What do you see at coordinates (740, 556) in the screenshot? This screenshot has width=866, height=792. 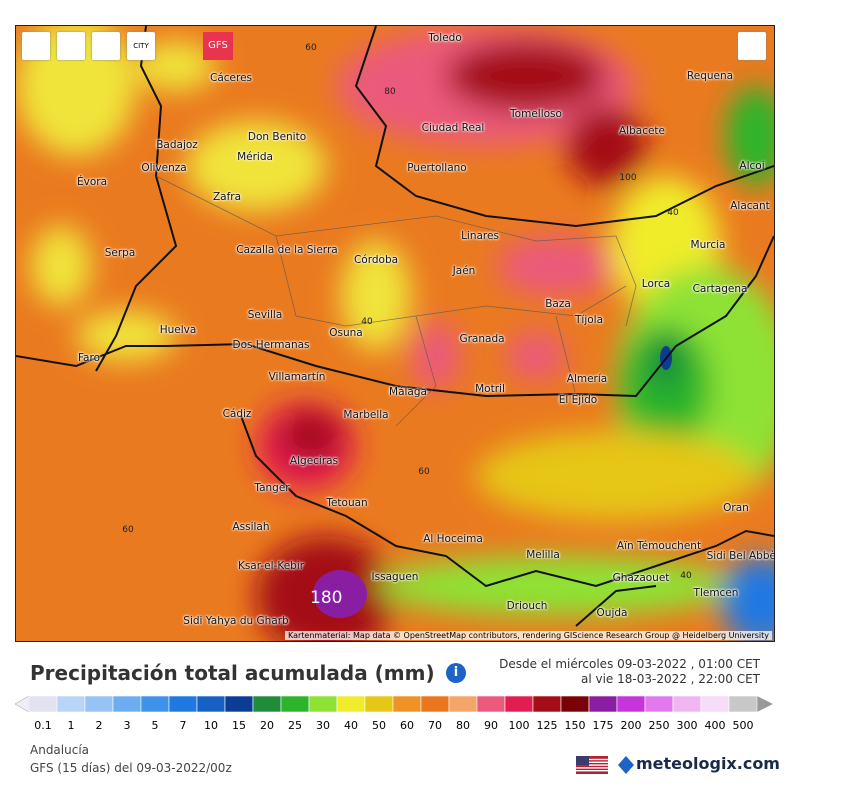 I see `place-label: Sidi Bel Abbès` at bounding box center [740, 556].